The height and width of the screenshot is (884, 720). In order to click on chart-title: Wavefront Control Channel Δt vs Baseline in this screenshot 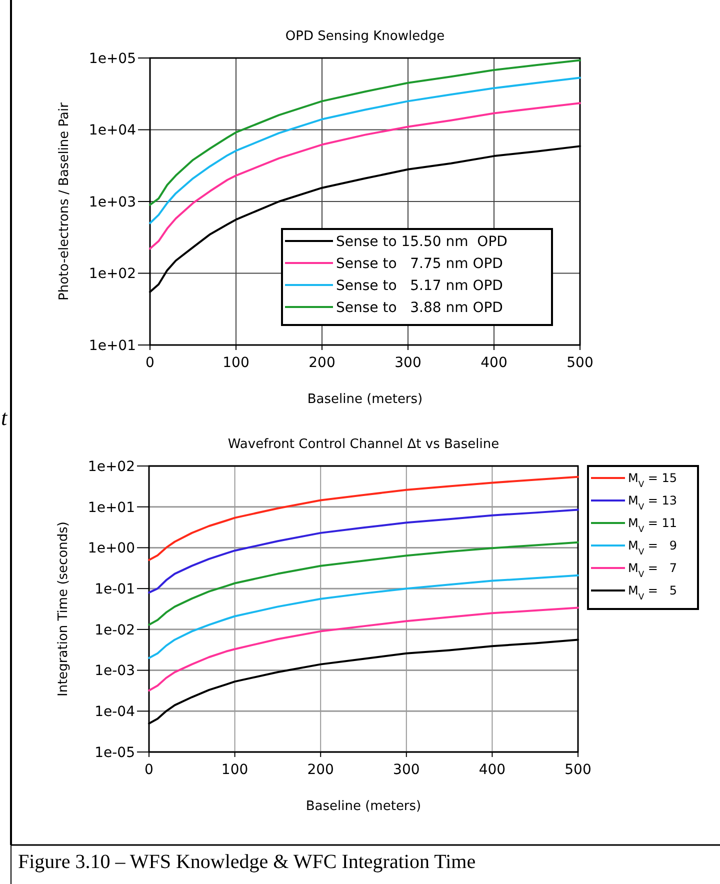, I will do `click(364, 444)`.